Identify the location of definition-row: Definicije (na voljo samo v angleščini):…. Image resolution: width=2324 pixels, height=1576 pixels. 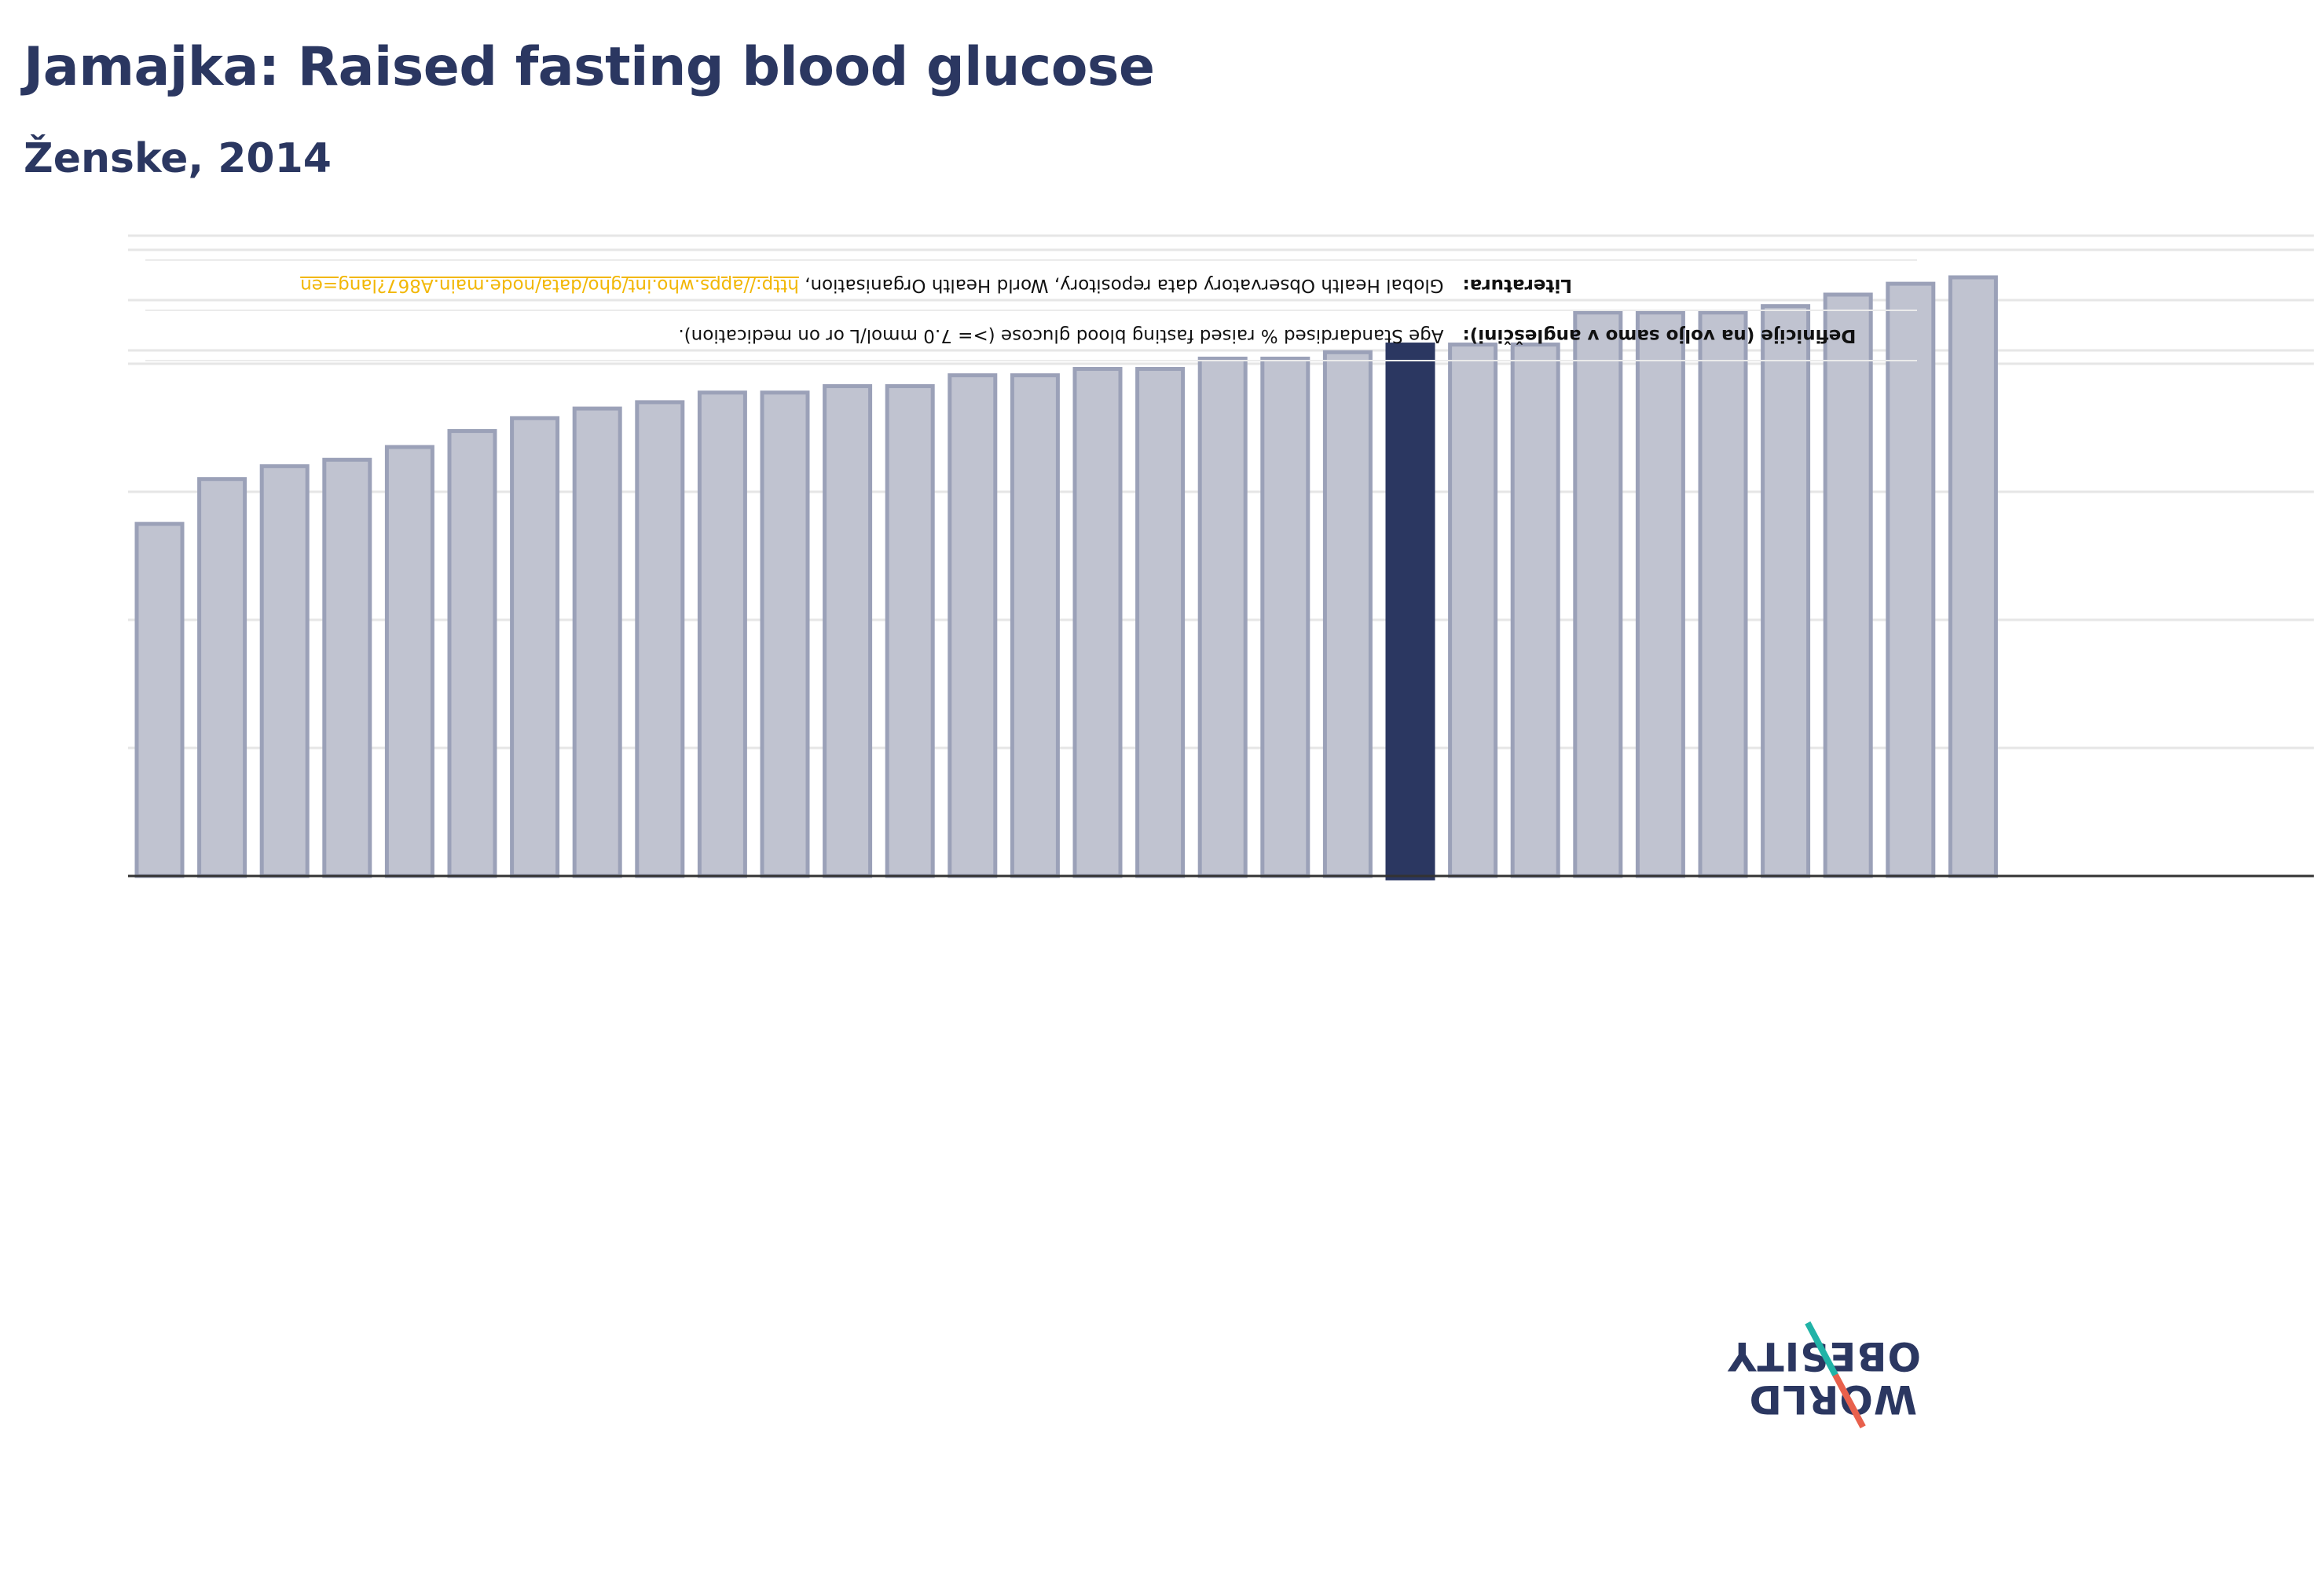
(1031, 335).